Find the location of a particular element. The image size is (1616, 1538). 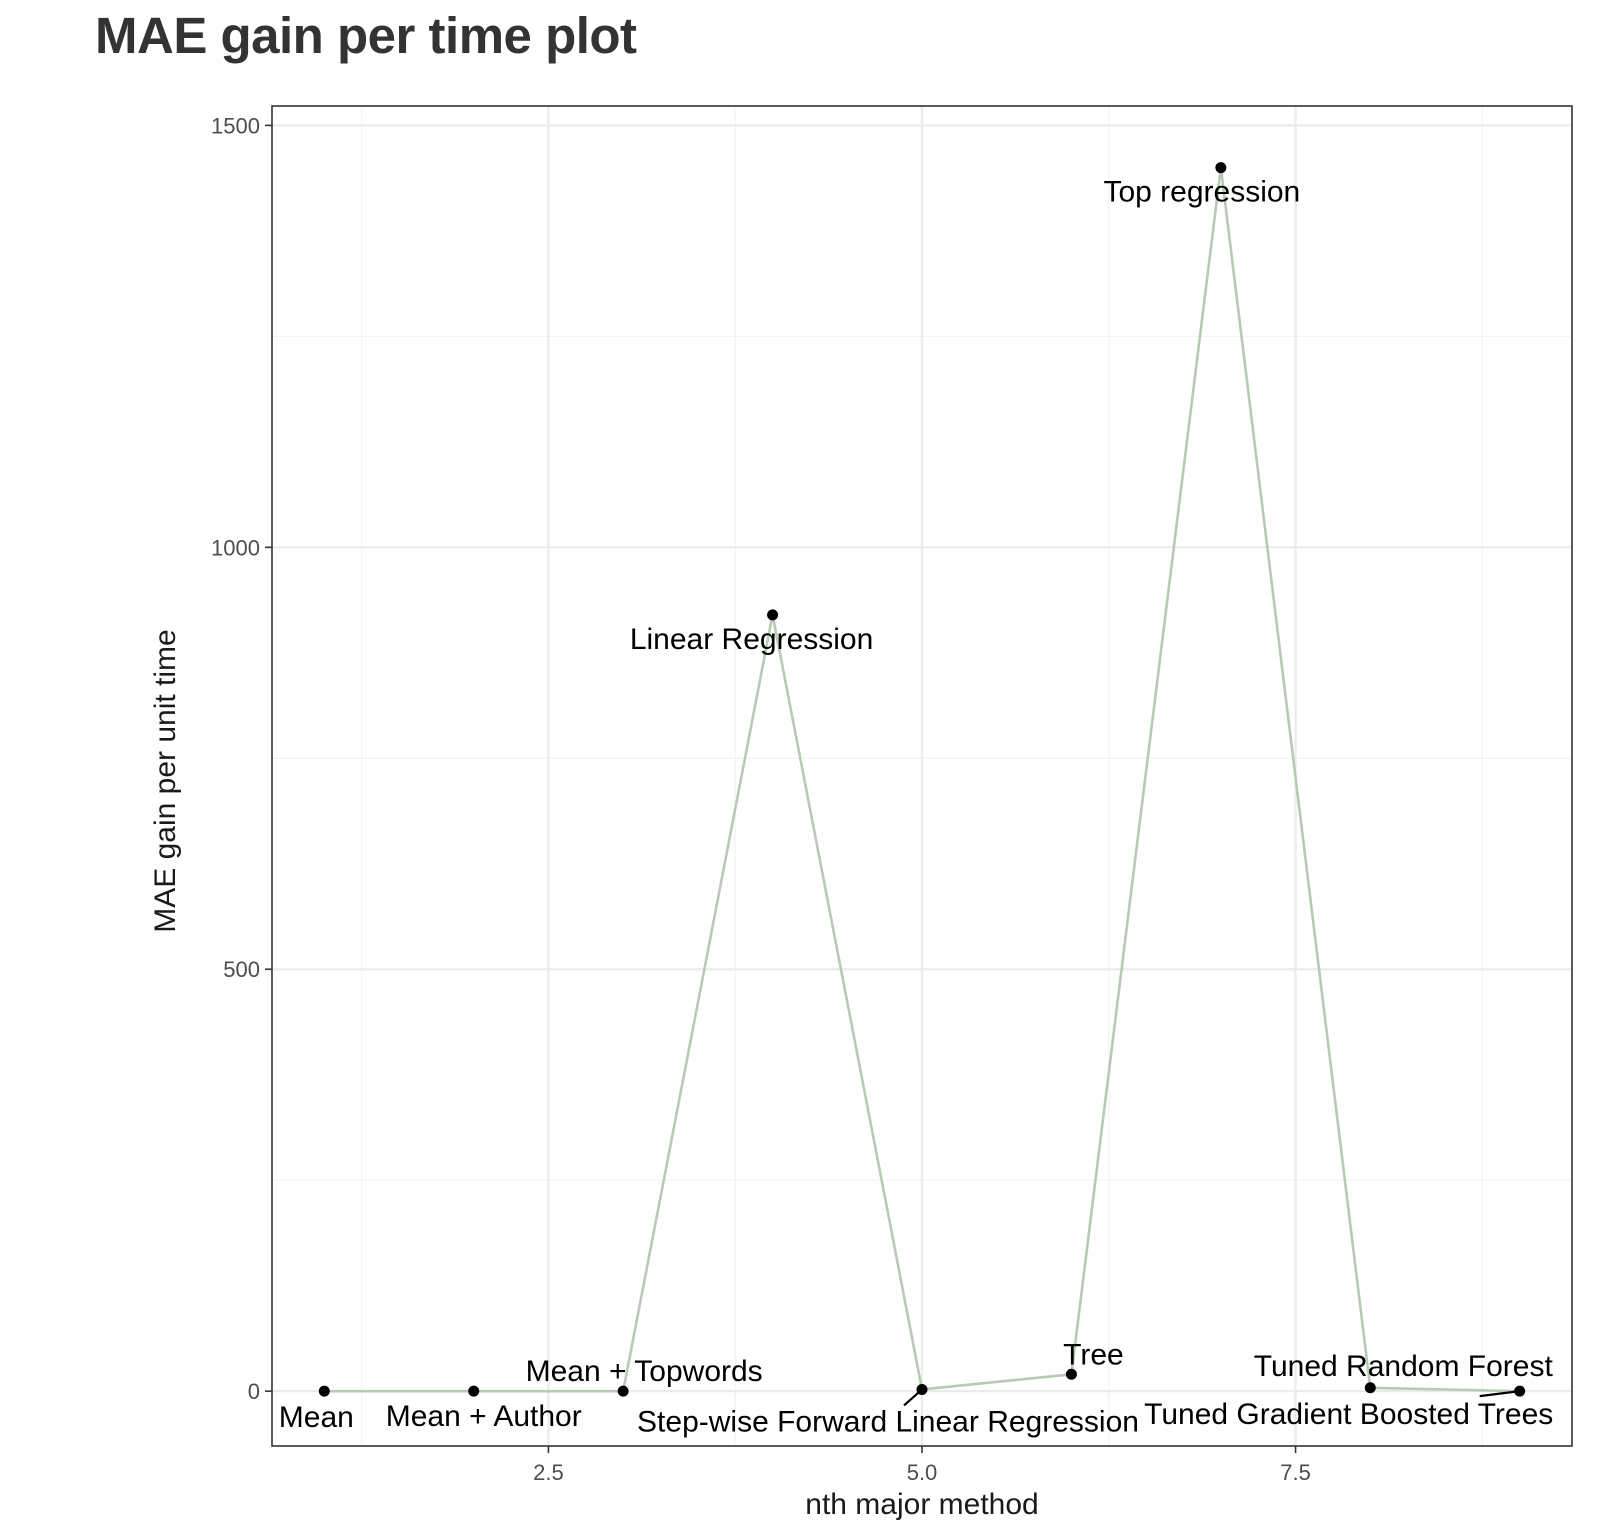

point-label: Tuned Gradient Boosted Trees is located at coordinates (1348, 1414).